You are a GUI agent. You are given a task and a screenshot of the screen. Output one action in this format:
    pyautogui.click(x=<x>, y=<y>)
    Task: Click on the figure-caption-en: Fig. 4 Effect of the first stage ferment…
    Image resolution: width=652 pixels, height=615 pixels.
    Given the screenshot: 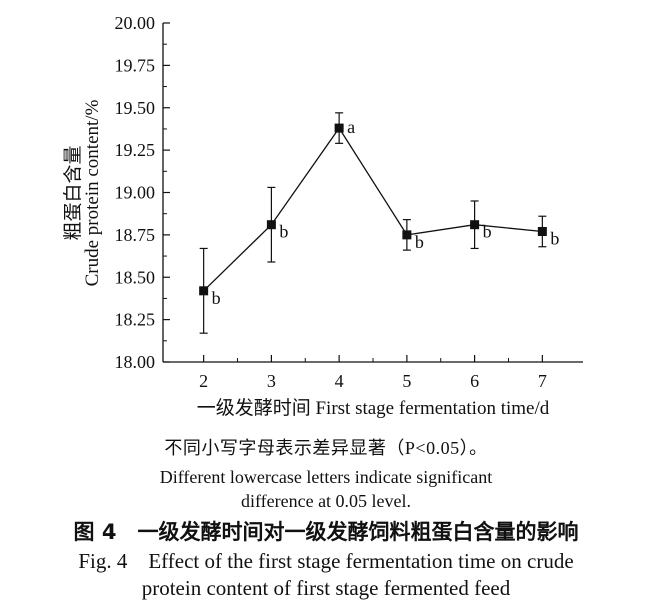 What is the action you would take?
    pyautogui.click(x=326, y=575)
    